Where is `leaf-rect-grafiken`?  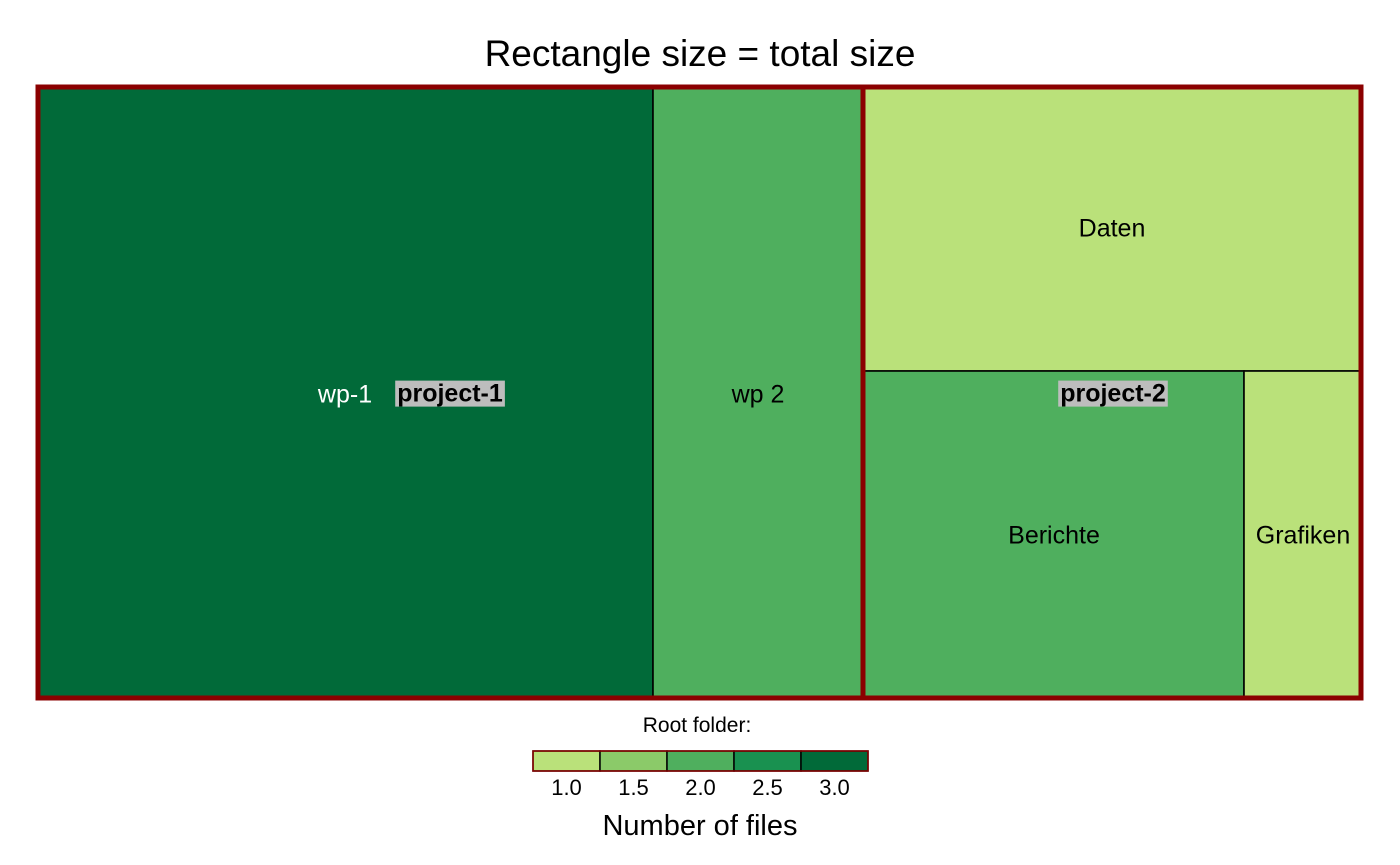
leaf-rect-grafiken is located at coordinates (1302, 534).